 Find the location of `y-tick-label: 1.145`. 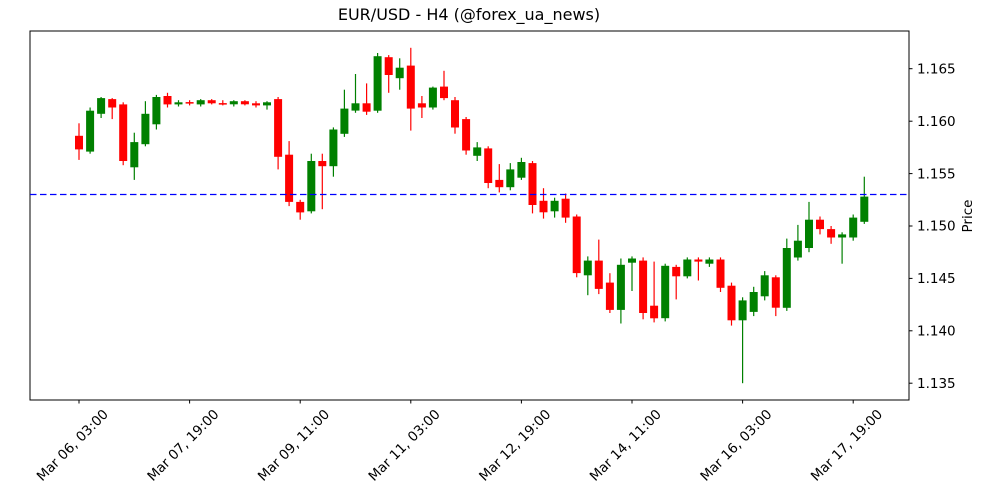

y-tick-label: 1.145 is located at coordinates (936, 279).